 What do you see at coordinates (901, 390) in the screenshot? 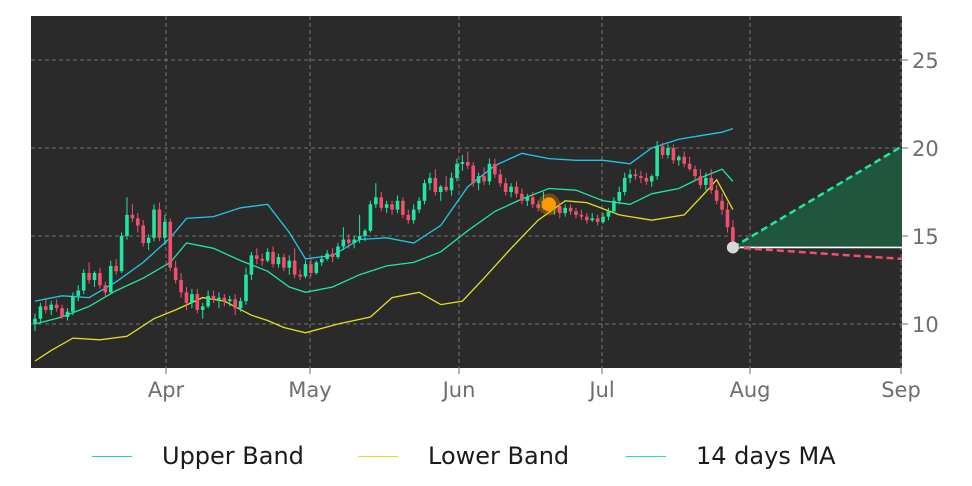
I see `x-tick-label: Sep` at bounding box center [901, 390].